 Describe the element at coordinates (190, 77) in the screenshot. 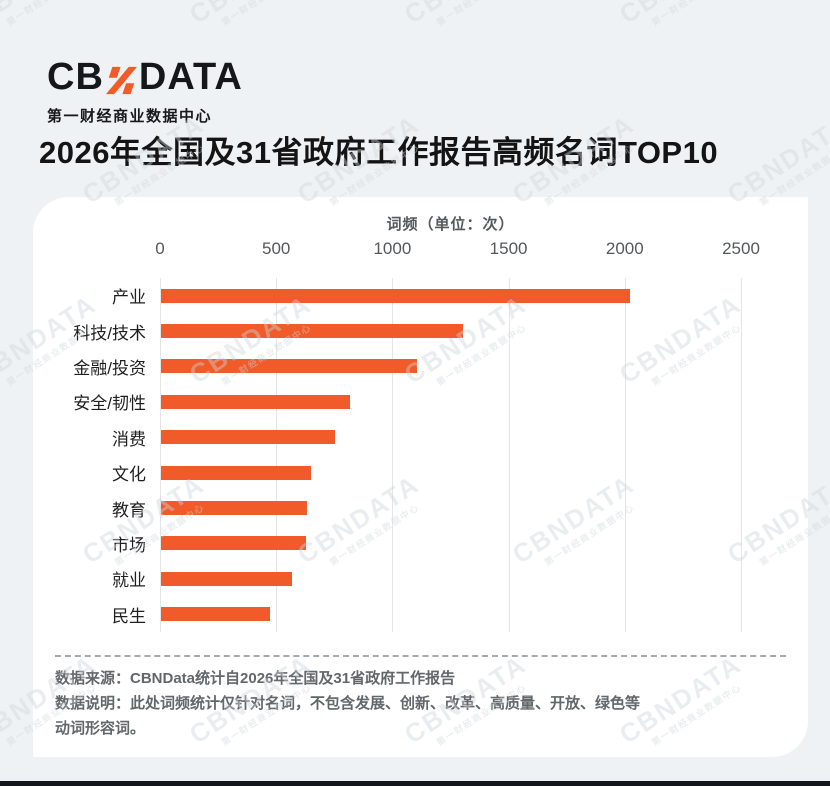

I see `logo-text-data: DATA` at that location.